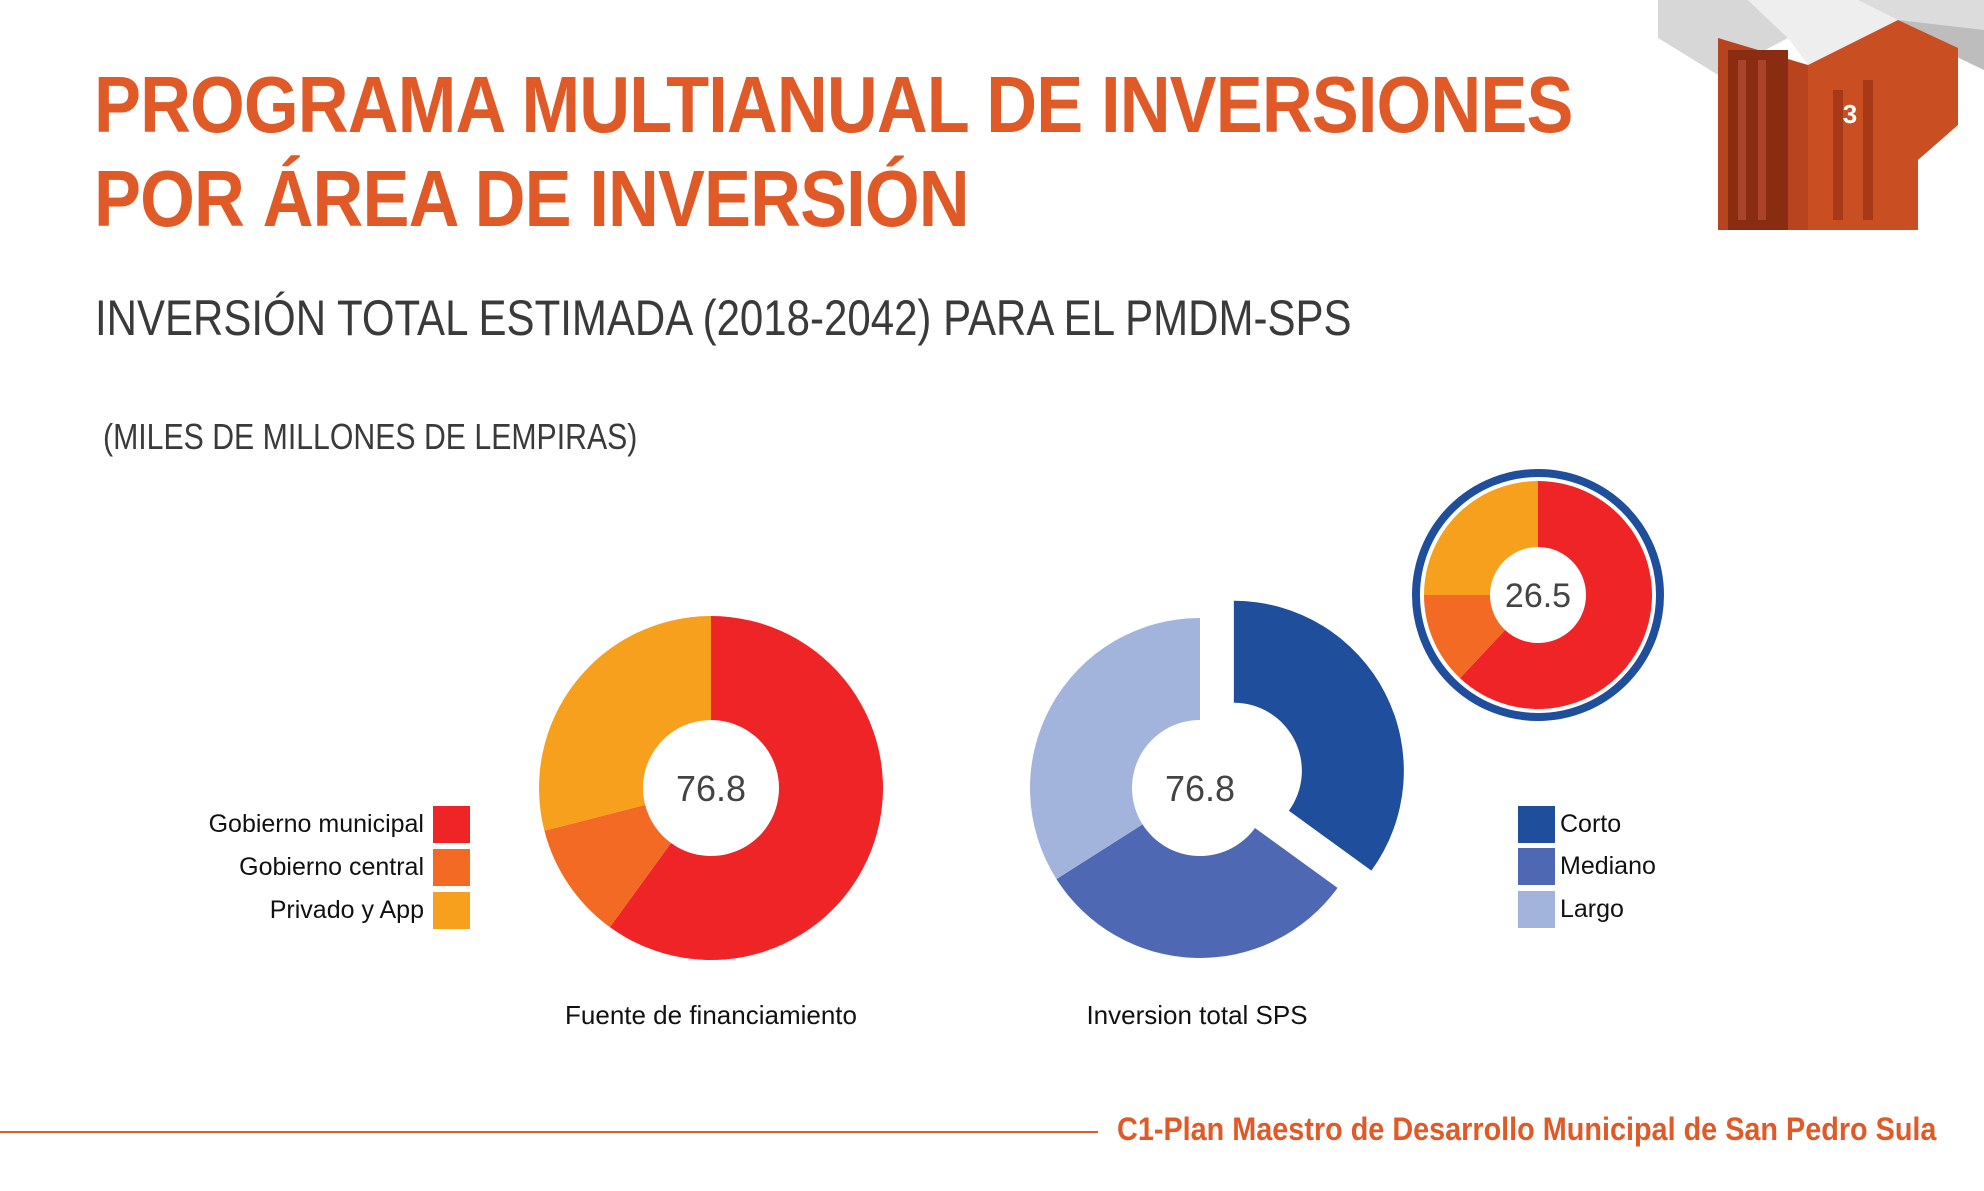 The width and height of the screenshot is (1984, 1191). I want to click on legend-label: Largo, so click(1592, 909).